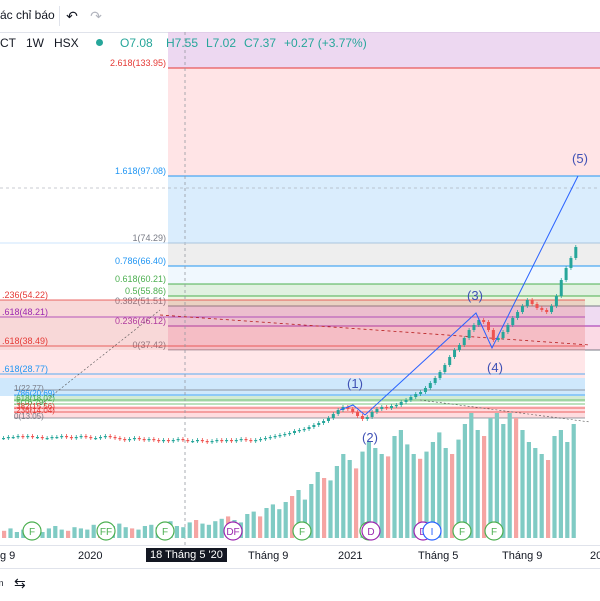 The width and height of the screenshot is (600, 601). What do you see at coordinates (325, 43) in the screenshot?
I see `change-value: +0.27 (+3.77%)` at bounding box center [325, 43].